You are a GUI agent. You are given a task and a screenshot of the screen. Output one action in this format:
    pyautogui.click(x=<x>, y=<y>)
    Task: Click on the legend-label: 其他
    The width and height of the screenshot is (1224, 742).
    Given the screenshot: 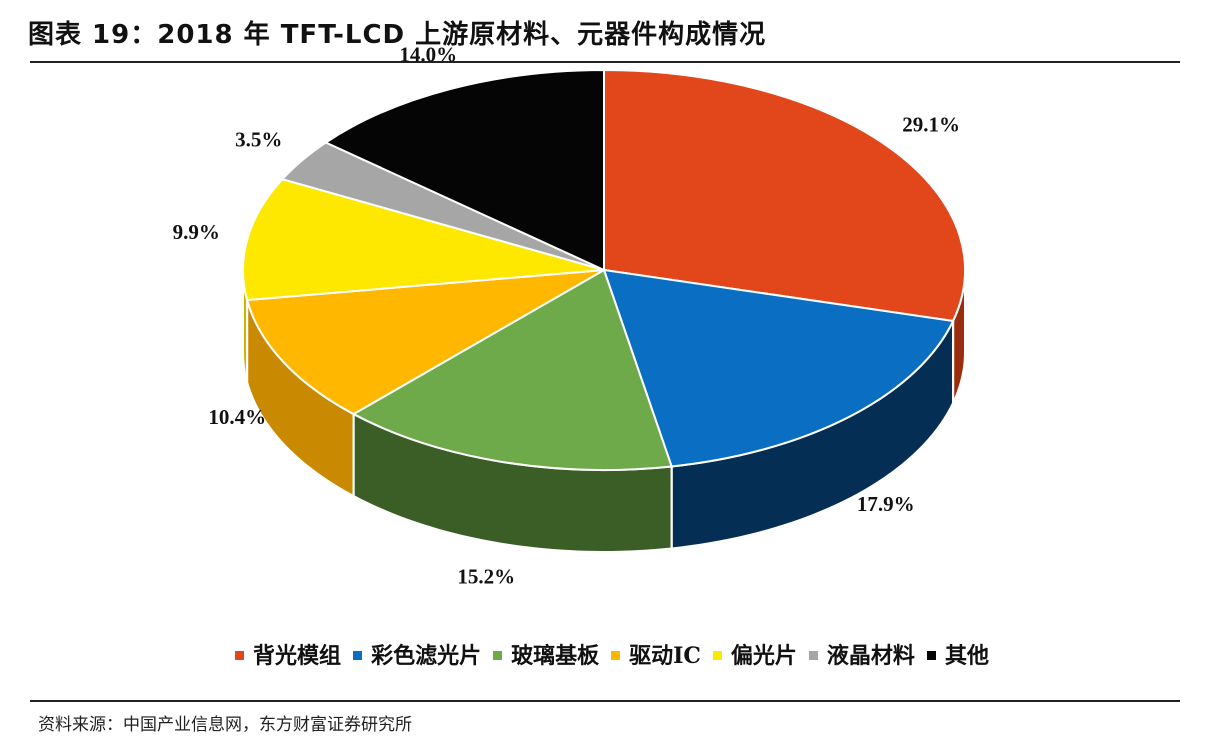 What is the action you would take?
    pyautogui.click(x=966, y=656)
    